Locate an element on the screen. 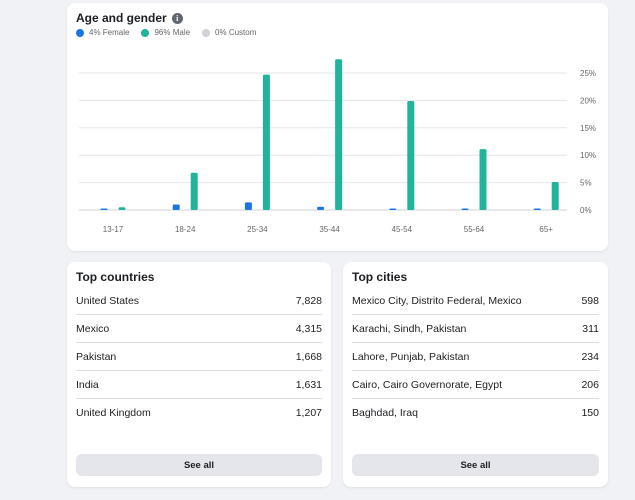 The height and width of the screenshot is (500, 635). legend-custom: 0% Custom is located at coordinates (229, 32).